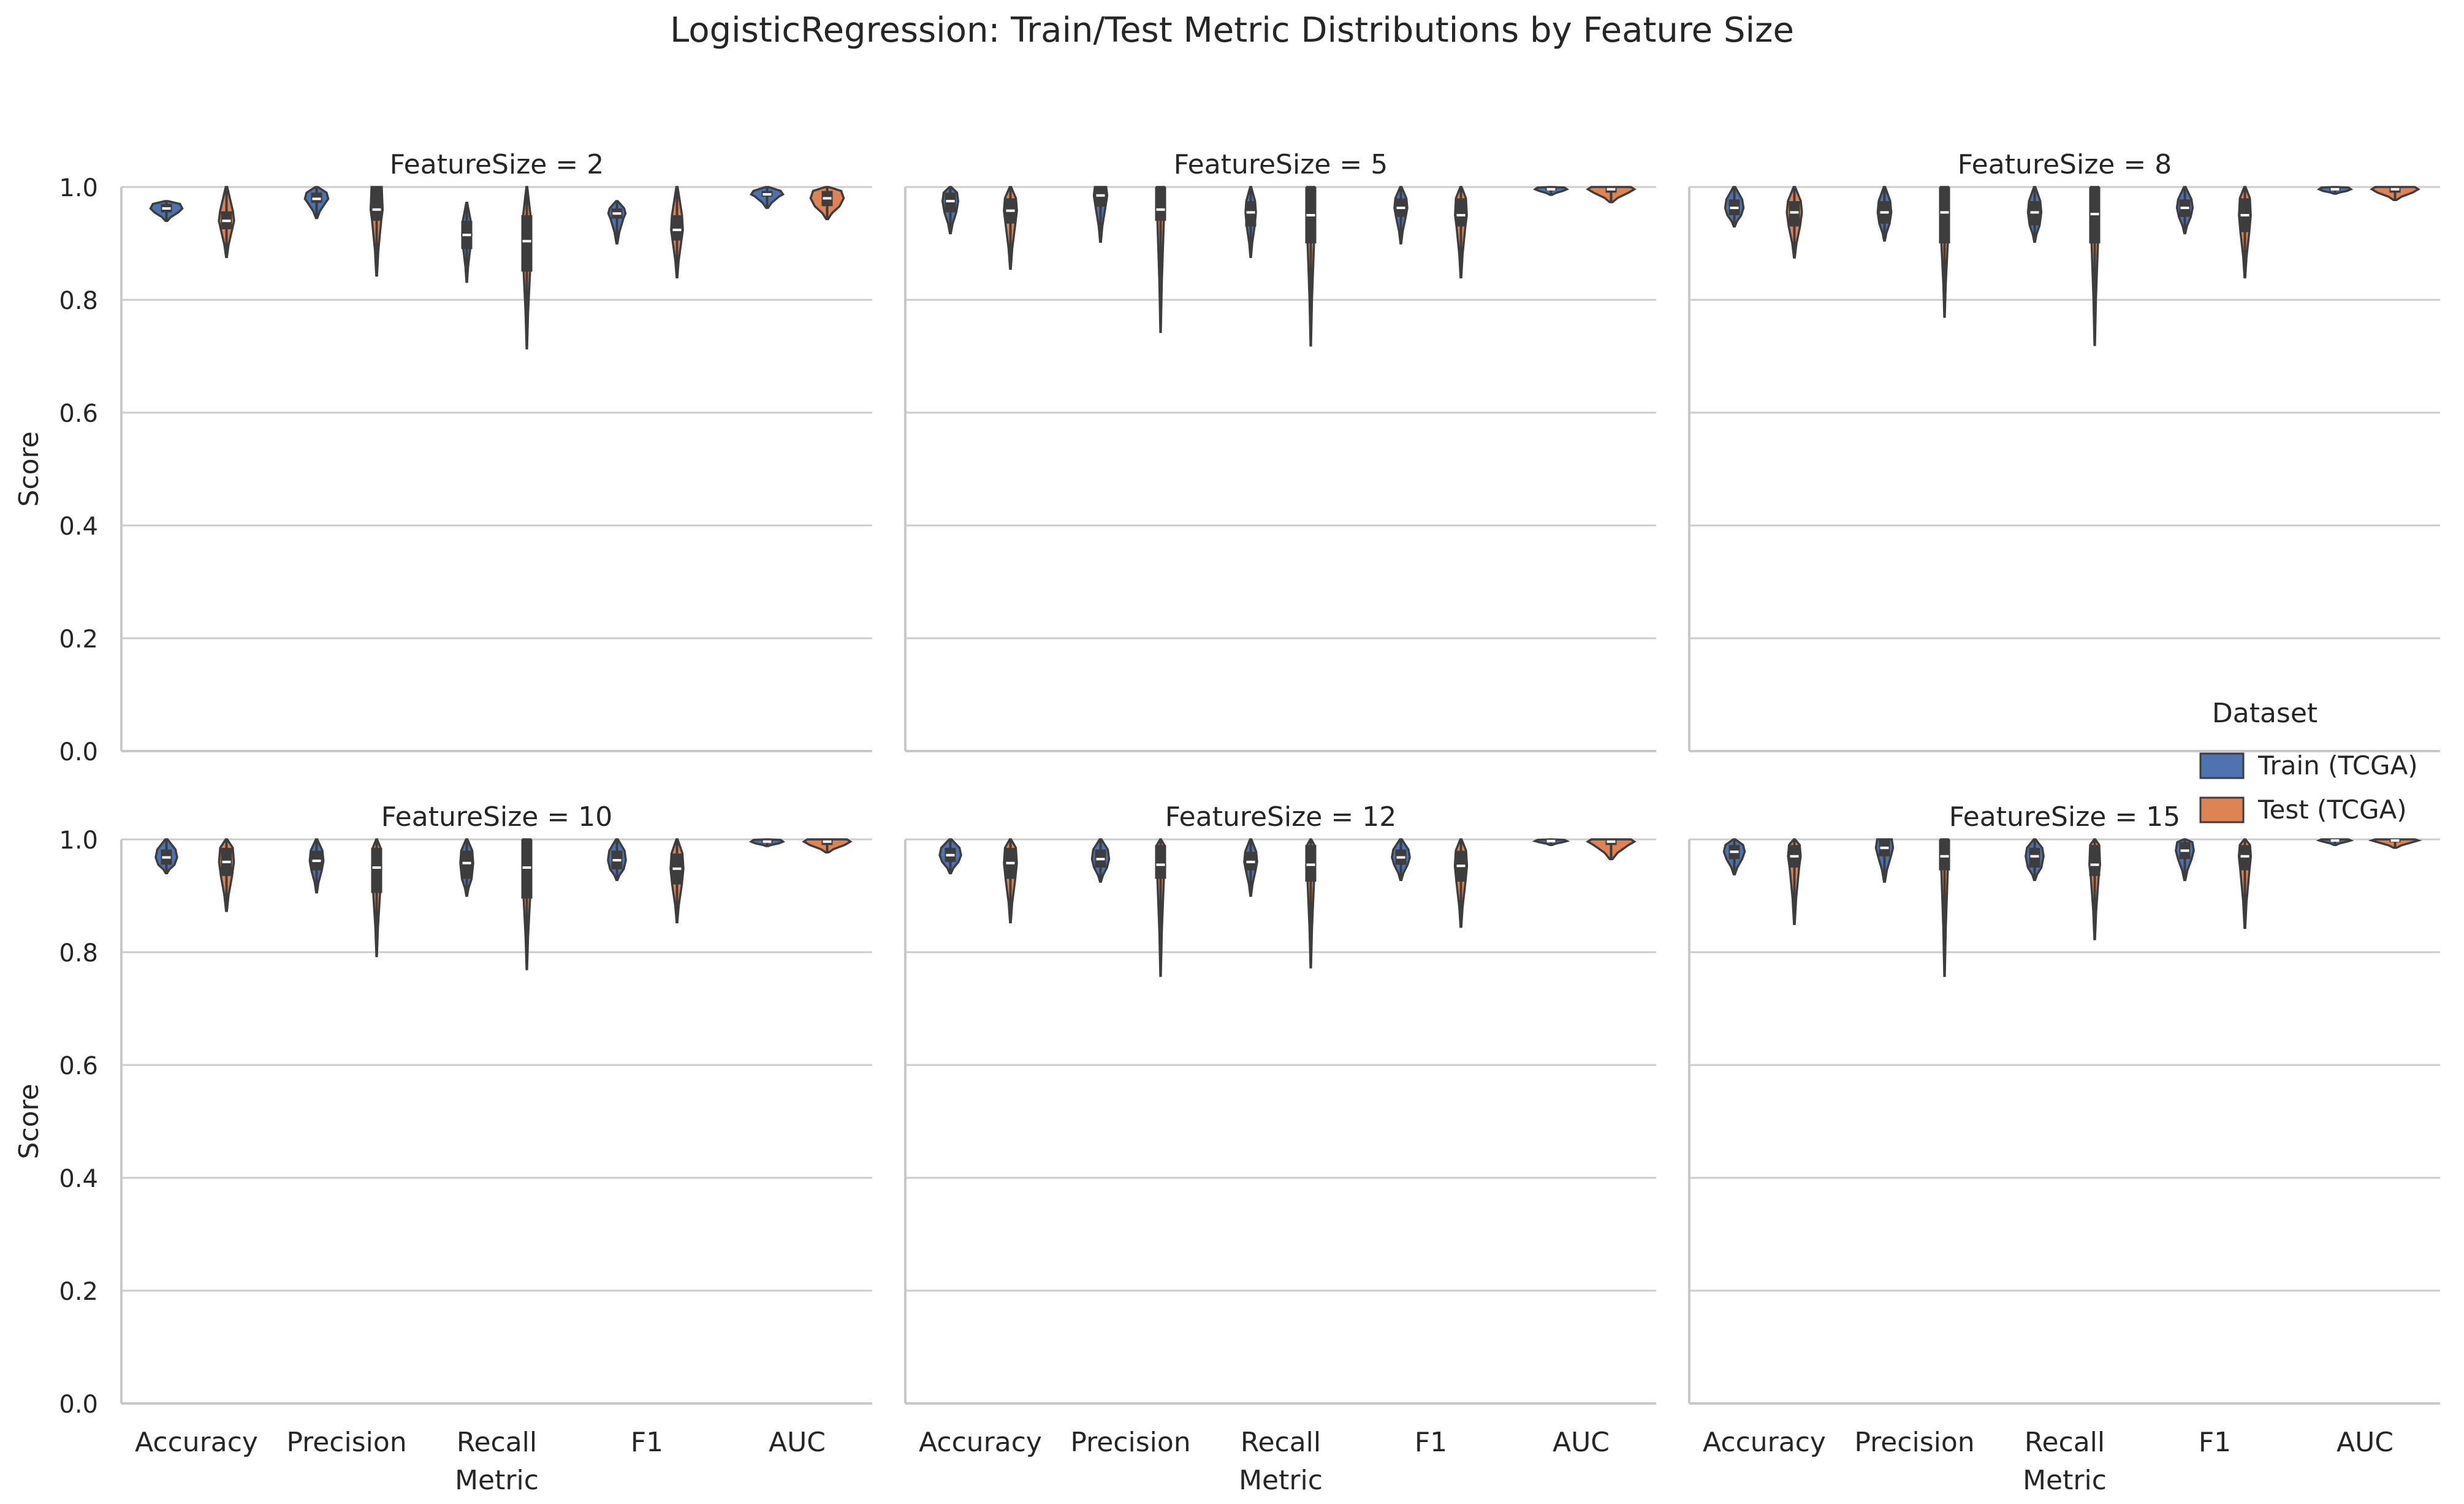 The width and height of the screenshot is (2464, 1504). What do you see at coordinates (2265, 713) in the screenshot?
I see `legend-title: Dataset` at bounding box center [2265, 713].